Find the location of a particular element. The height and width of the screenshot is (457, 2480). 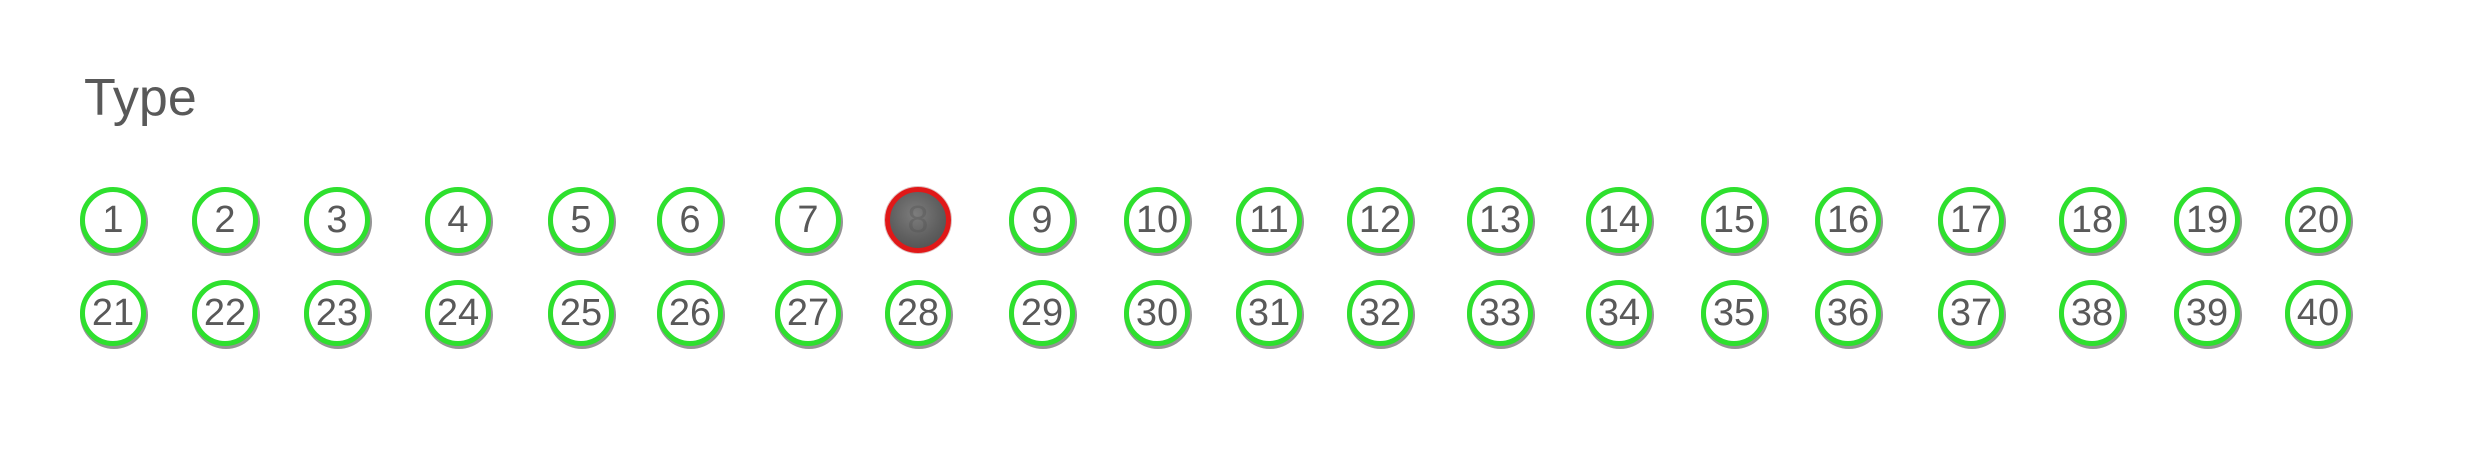

type-option-label: 31 is located at coordinates (1269, 313).